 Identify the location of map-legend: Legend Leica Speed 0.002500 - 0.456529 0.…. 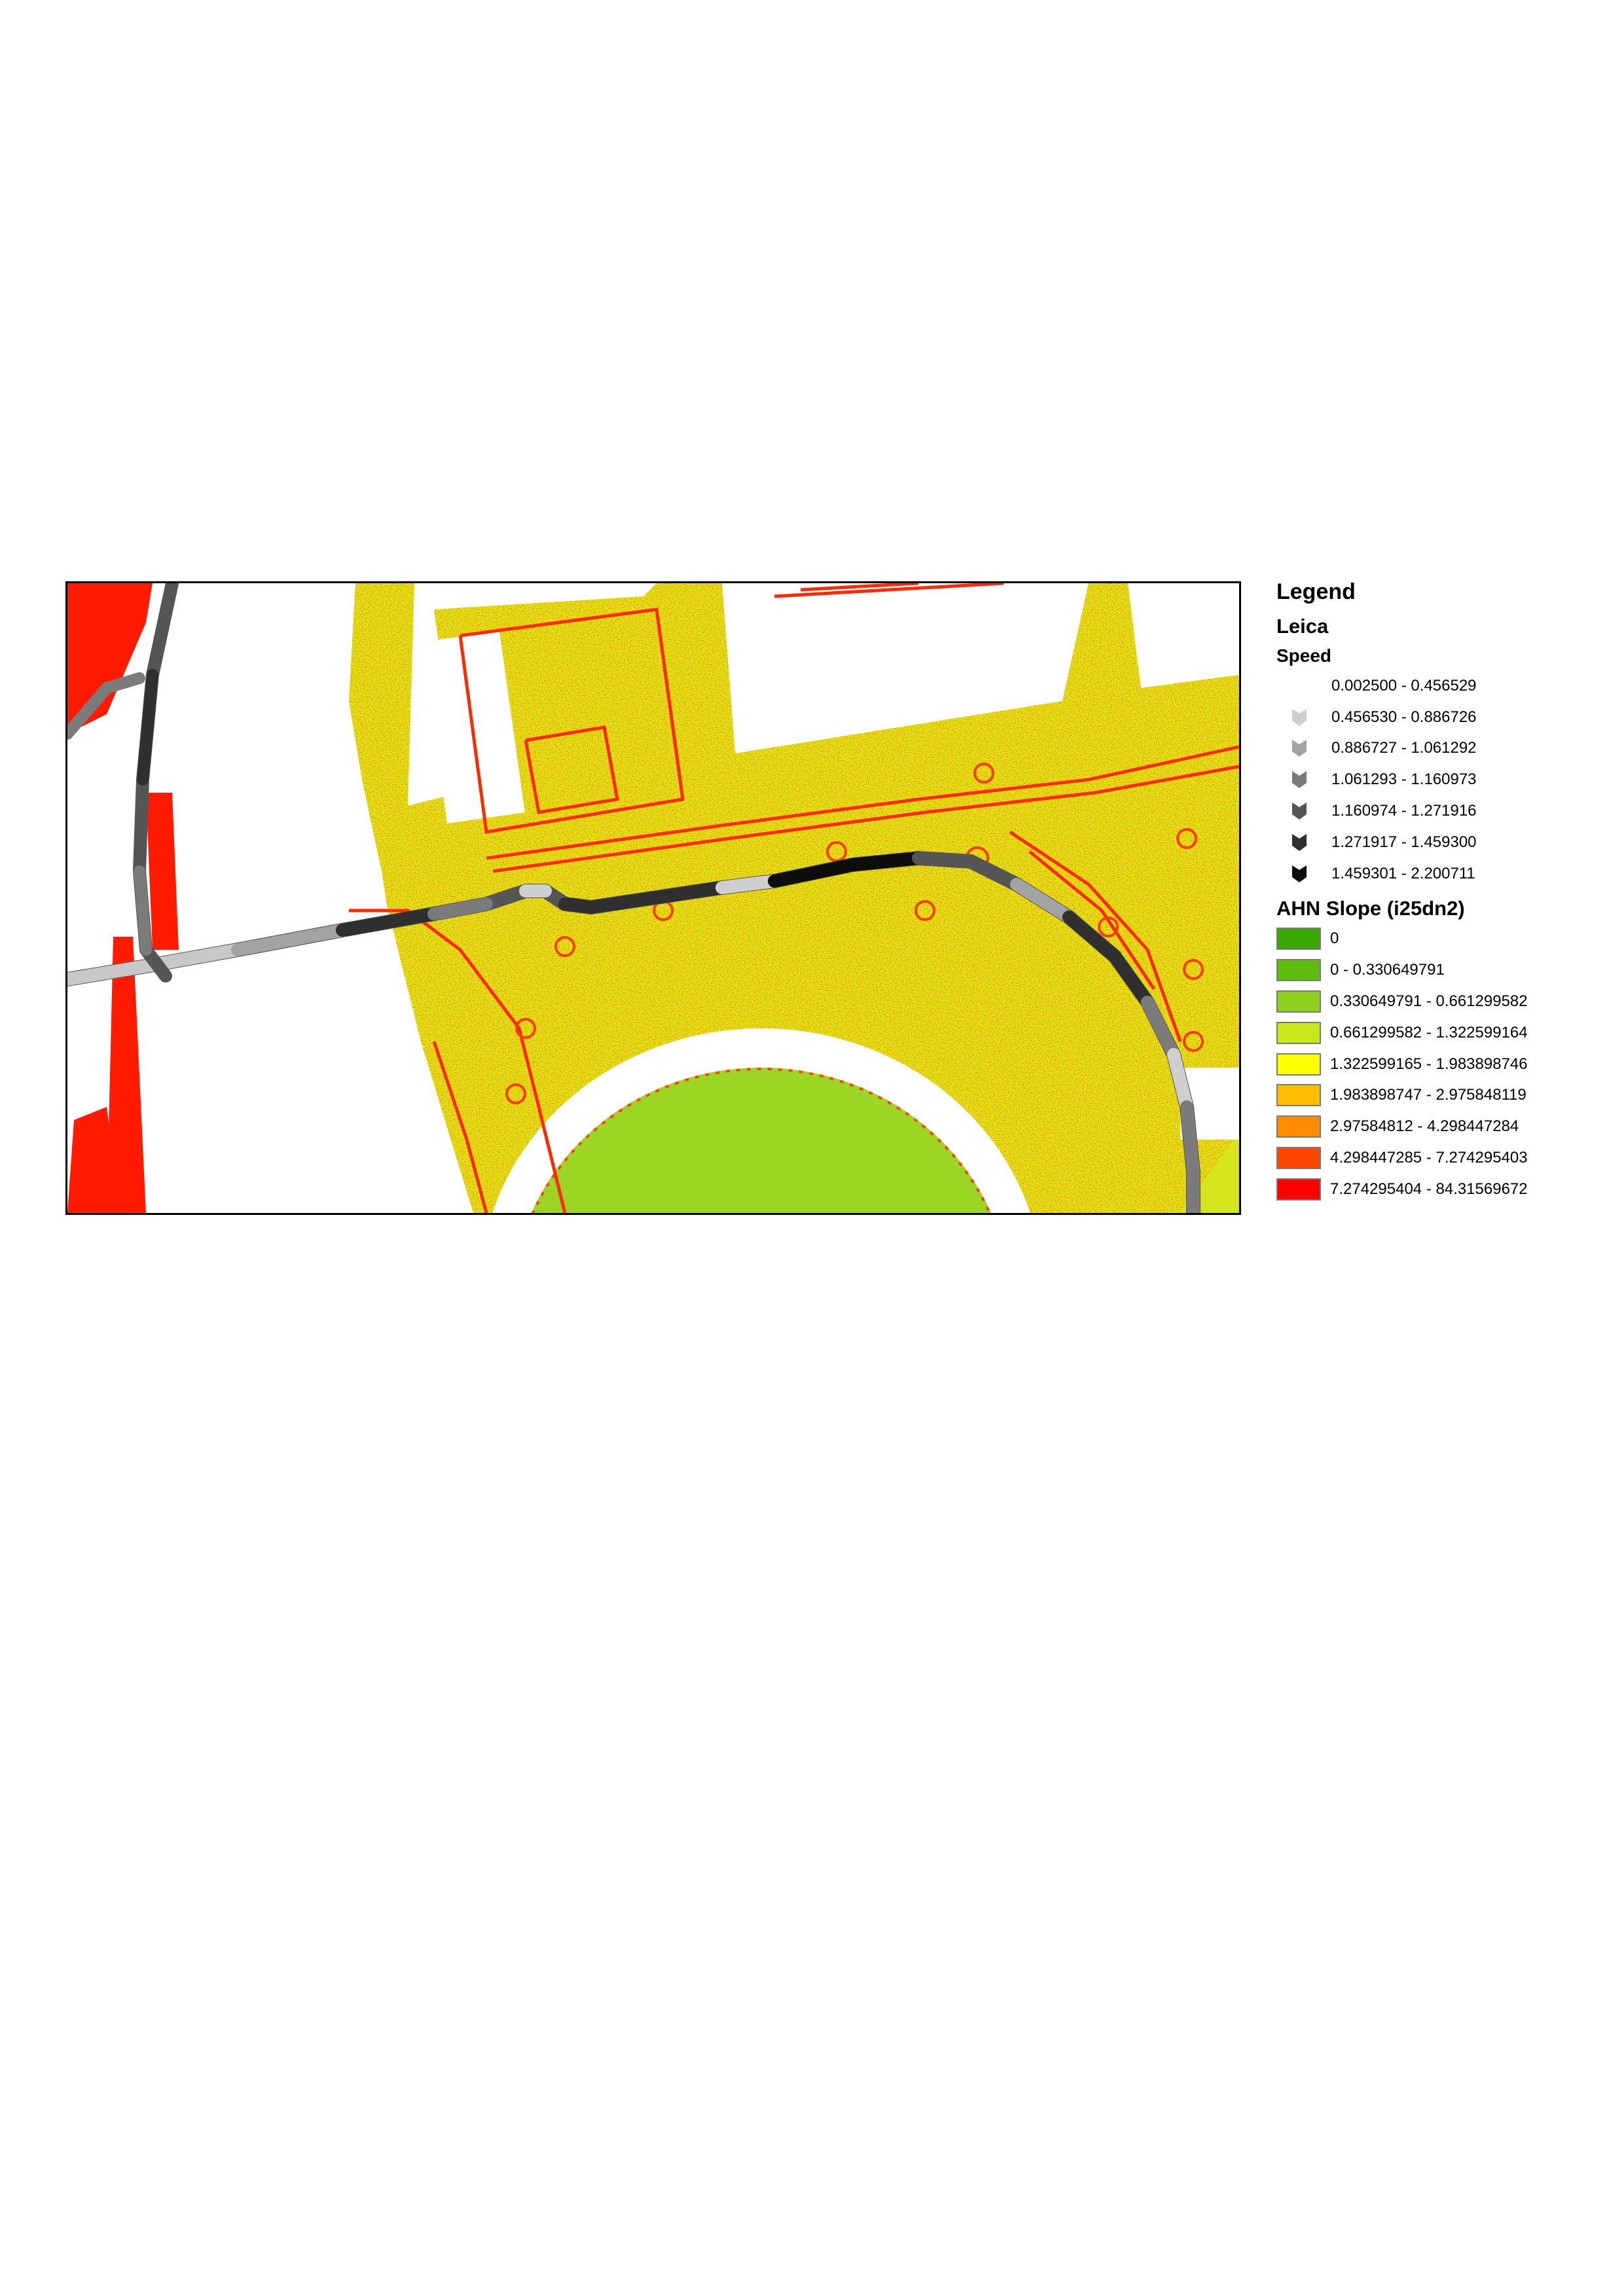
(1440, 891).